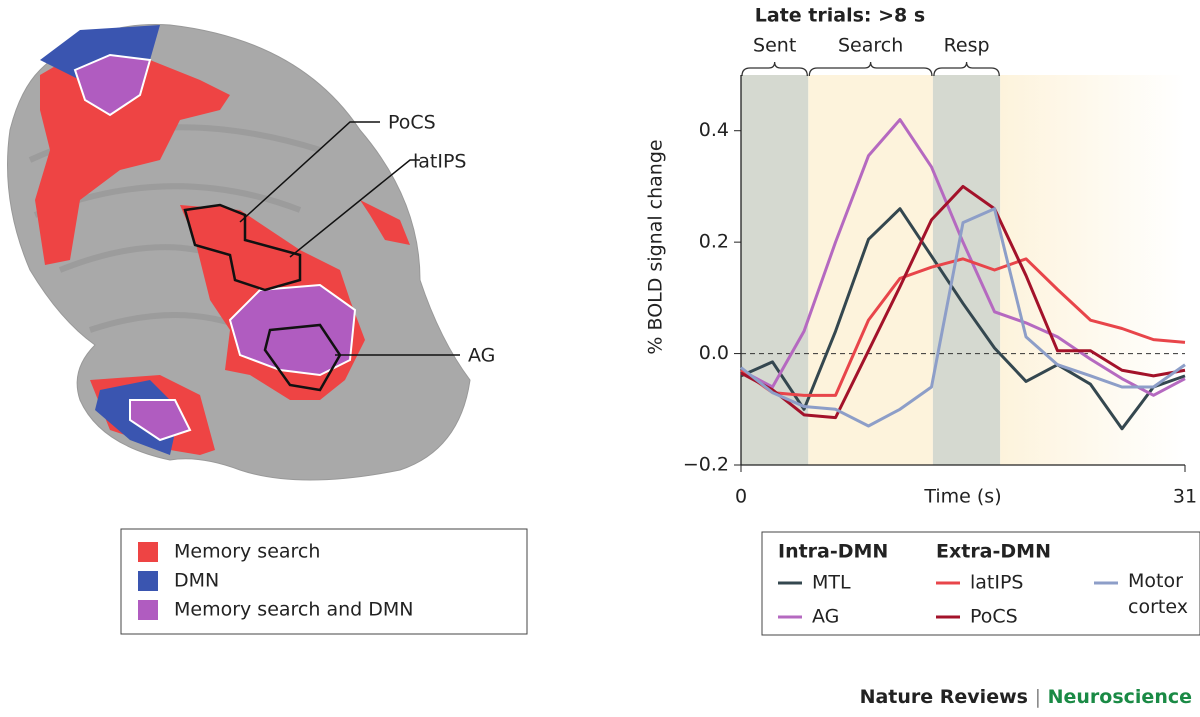 The width and height of the screenshot is (1200, 717). What do you see at coordinates (324, 581) in the screenshot?
I see `brain-legend-box` at bounding box center [324, 581].